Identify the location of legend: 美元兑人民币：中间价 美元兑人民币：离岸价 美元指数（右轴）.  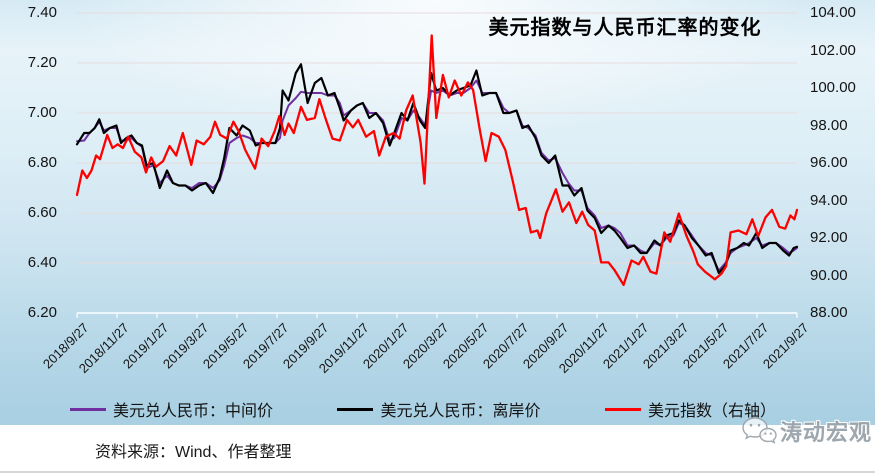
(423, 409).